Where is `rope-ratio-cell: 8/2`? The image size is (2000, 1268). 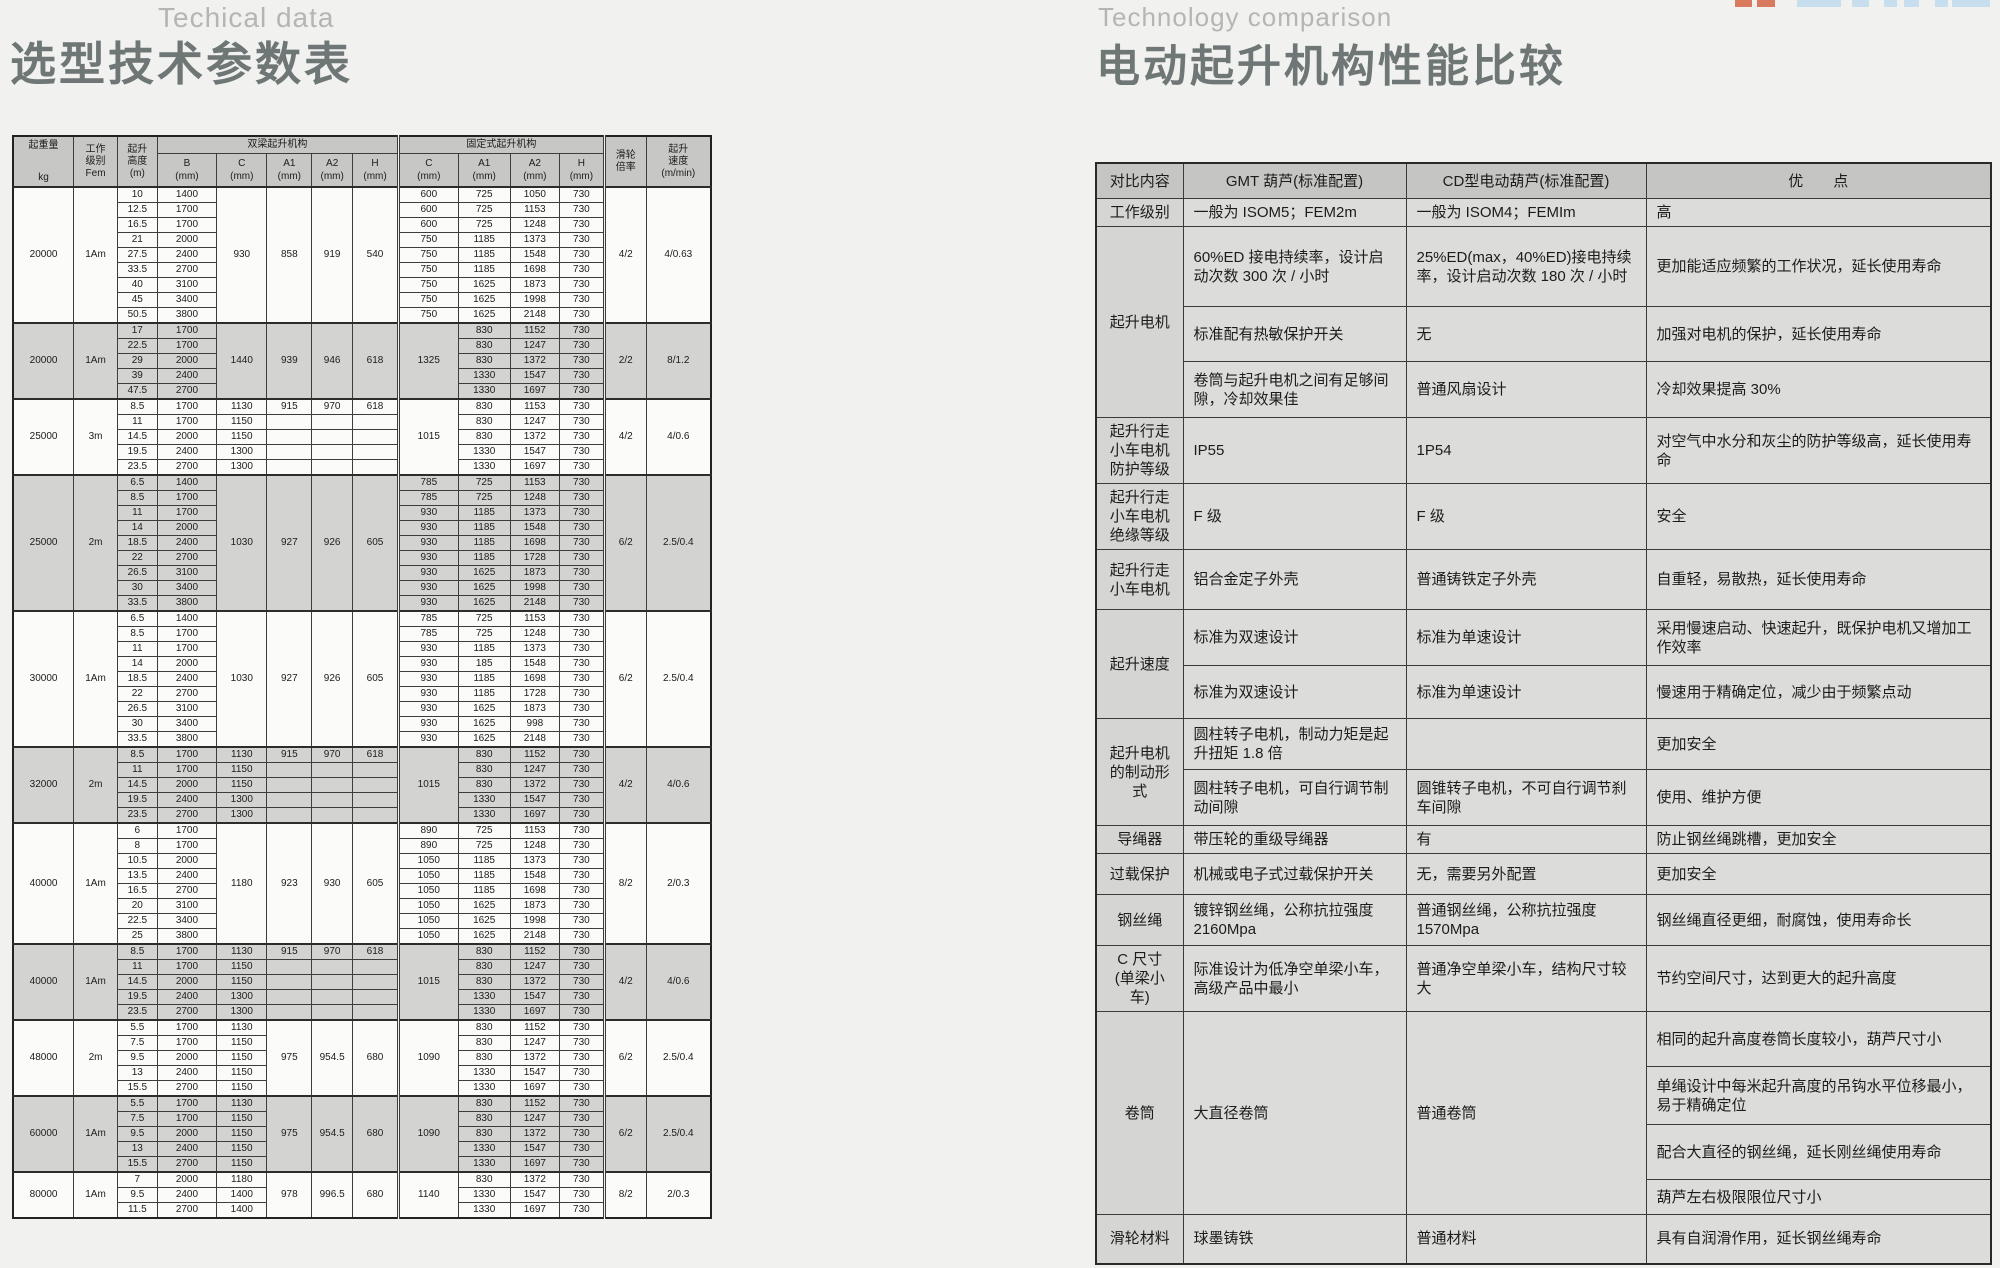
rope-ratio-cell: 8/2 is located at coordinates (624, 1195).